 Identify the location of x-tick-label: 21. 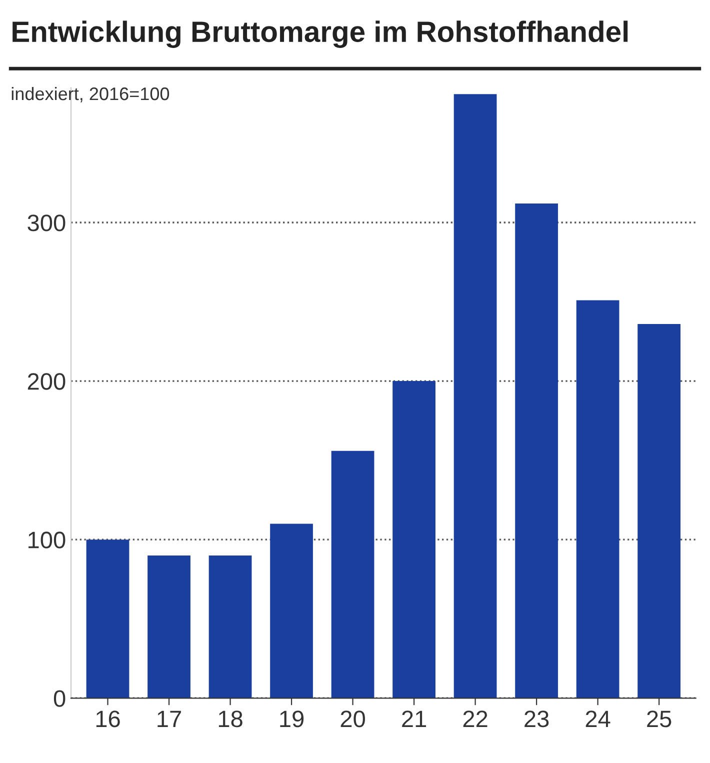
(414, 719).